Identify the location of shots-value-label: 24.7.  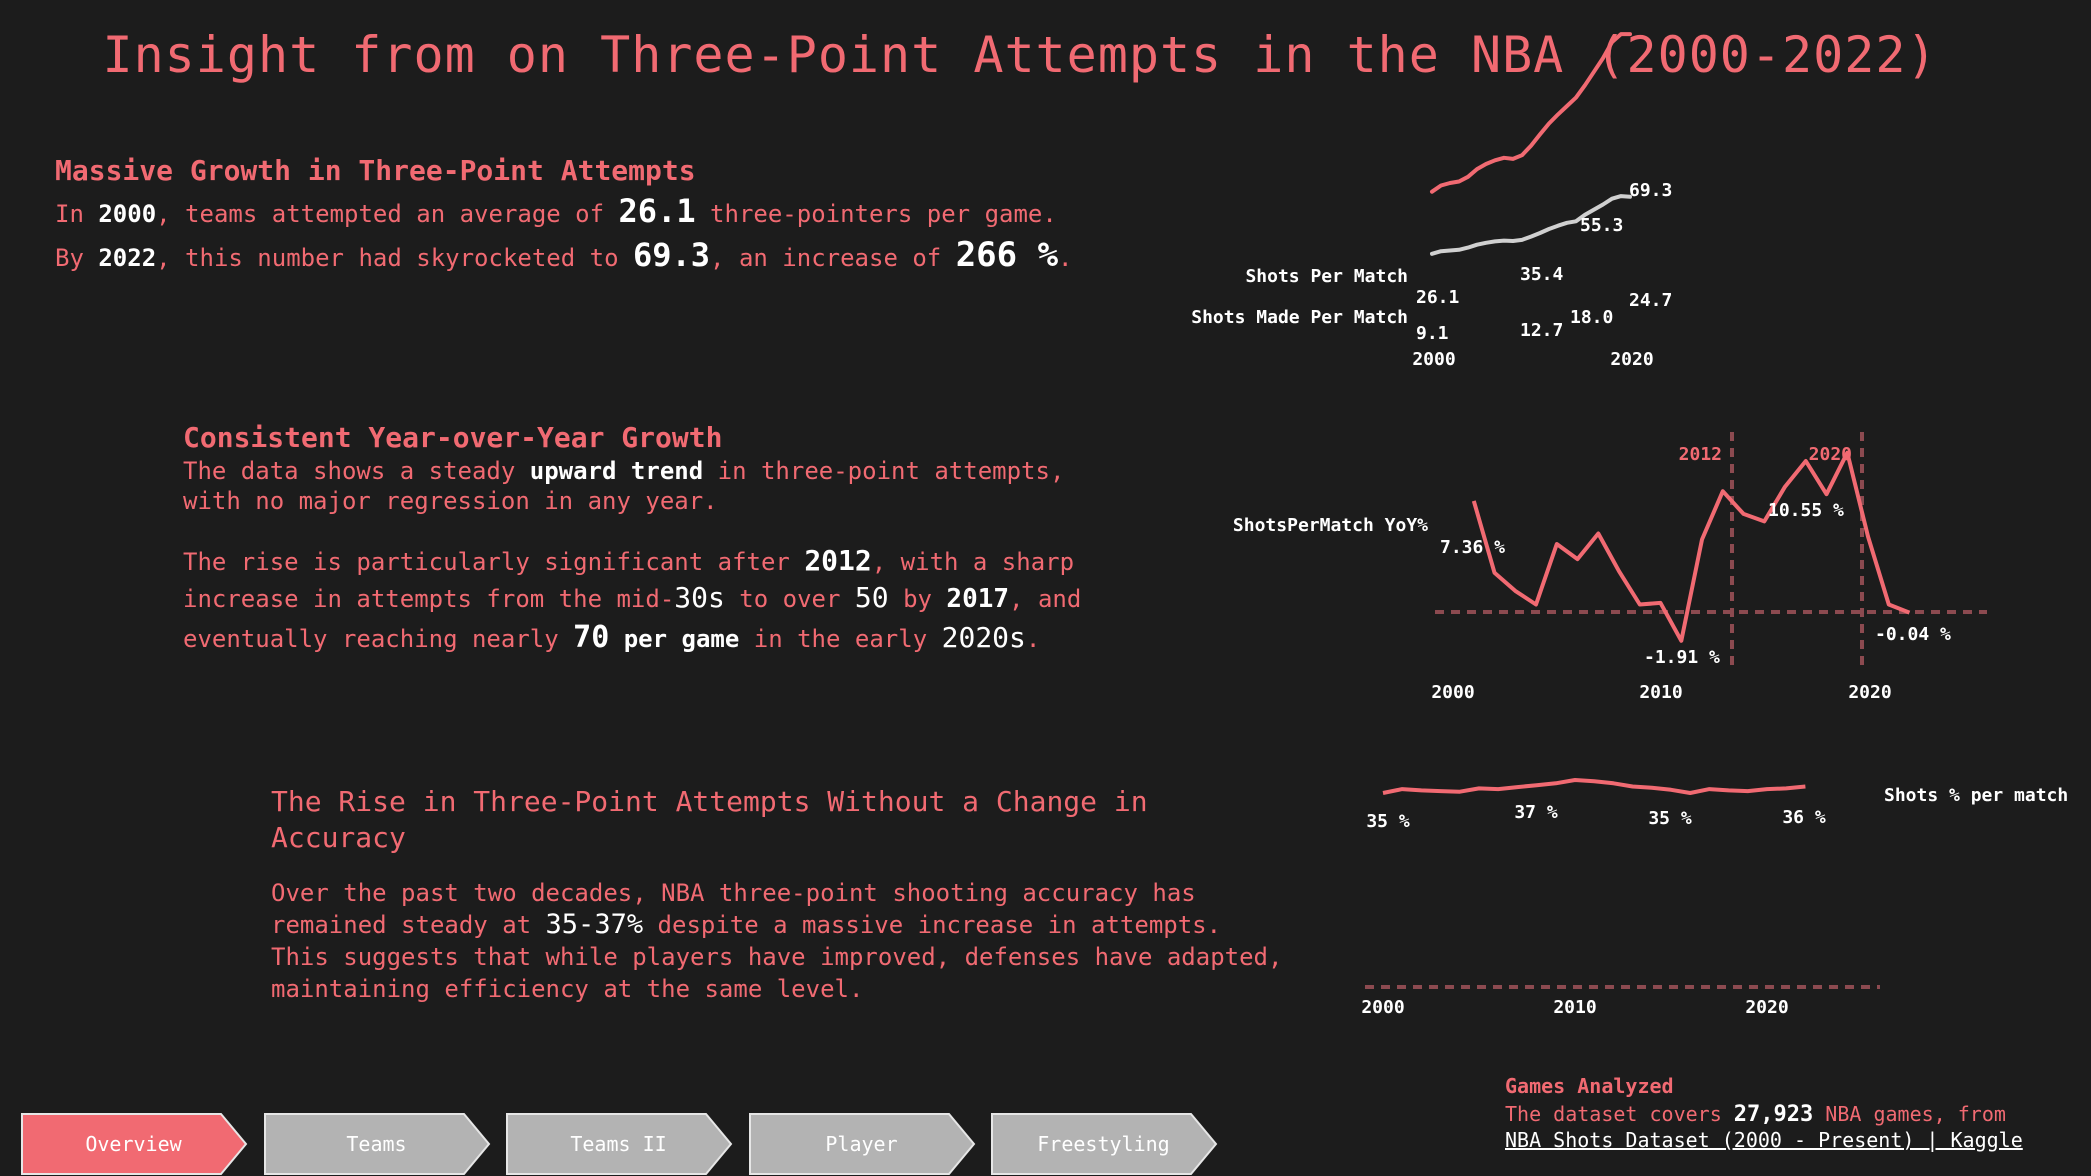
(1650, 300).